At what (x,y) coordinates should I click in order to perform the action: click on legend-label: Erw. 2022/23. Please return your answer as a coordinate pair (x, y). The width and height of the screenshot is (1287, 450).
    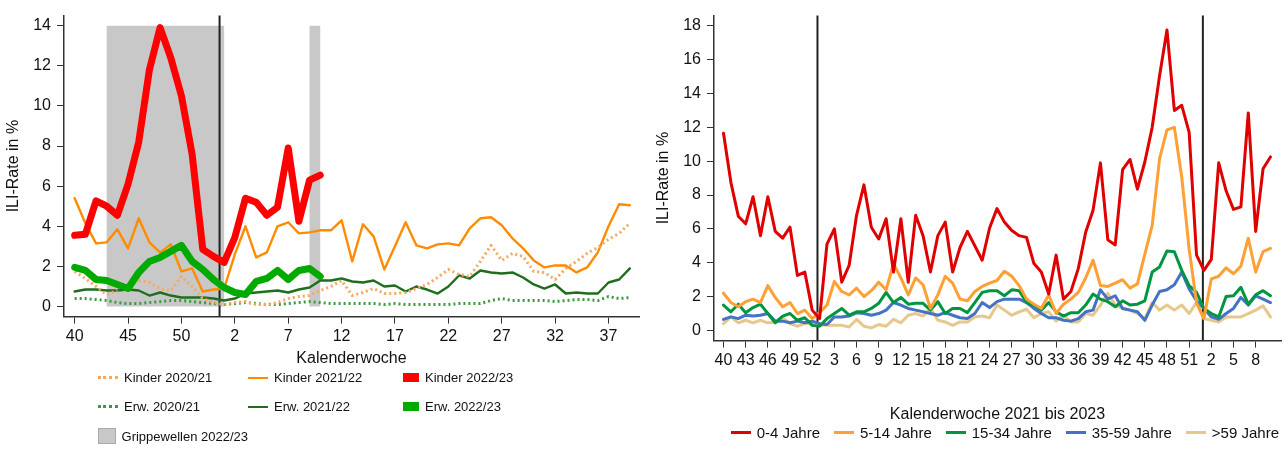
    Looking at the image, I should click on (463, 406).